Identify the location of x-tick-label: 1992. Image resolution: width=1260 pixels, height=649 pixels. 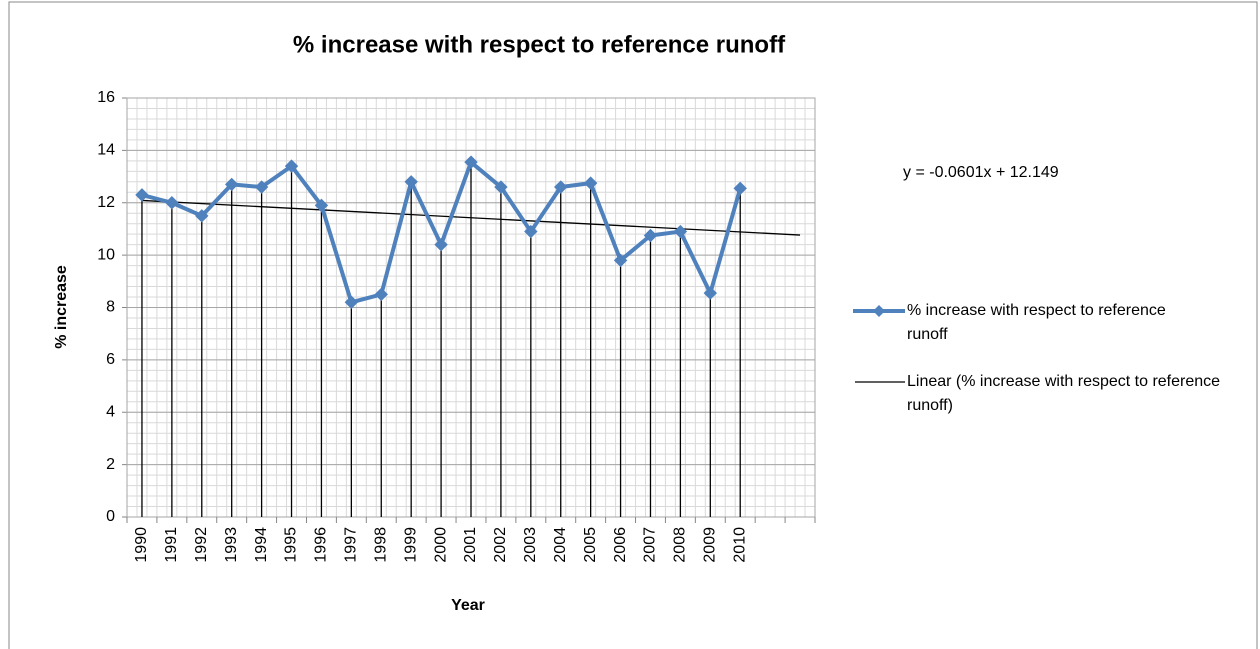
(201, 545).